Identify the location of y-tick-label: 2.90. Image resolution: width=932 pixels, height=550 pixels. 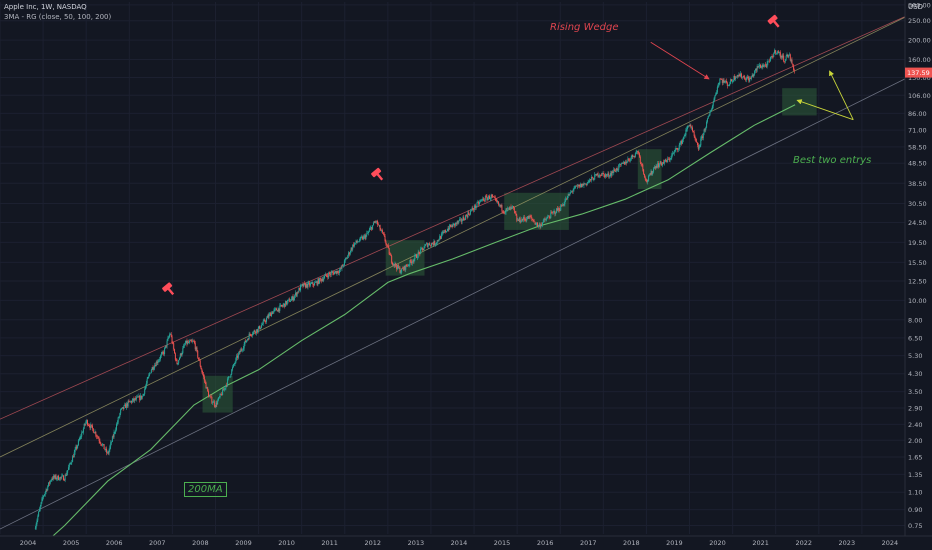
(915, 408).